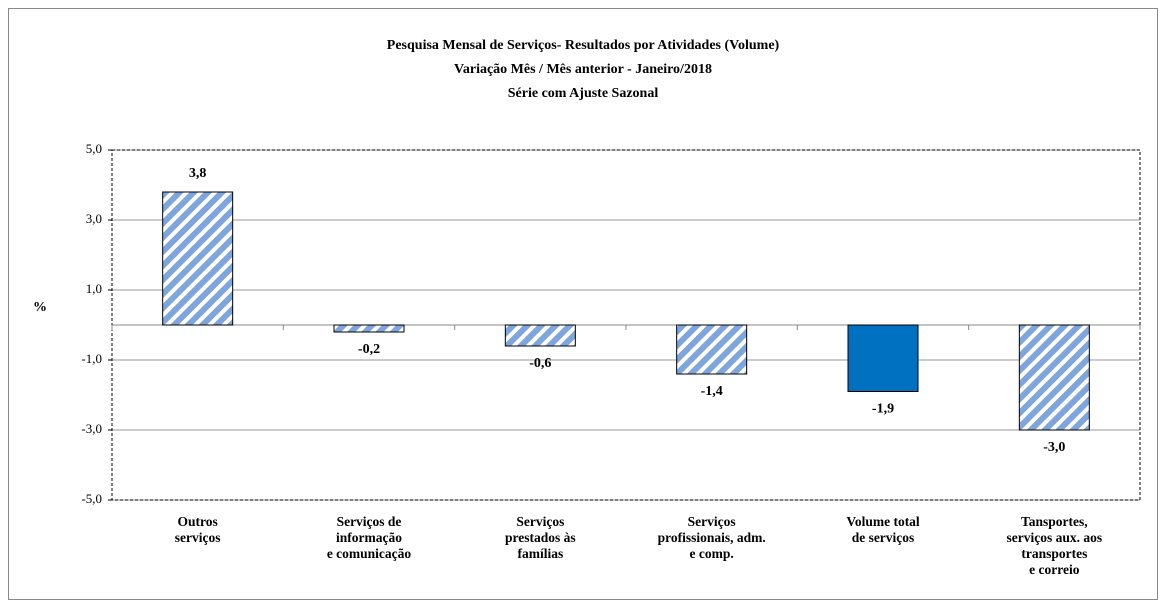 Image resolution: width=1166 pixels, height=608 pixels. What do you see at coordinates (40, 307) in the screenshot?
I see `y-axis-label: %` at bounding box center [40, 307].